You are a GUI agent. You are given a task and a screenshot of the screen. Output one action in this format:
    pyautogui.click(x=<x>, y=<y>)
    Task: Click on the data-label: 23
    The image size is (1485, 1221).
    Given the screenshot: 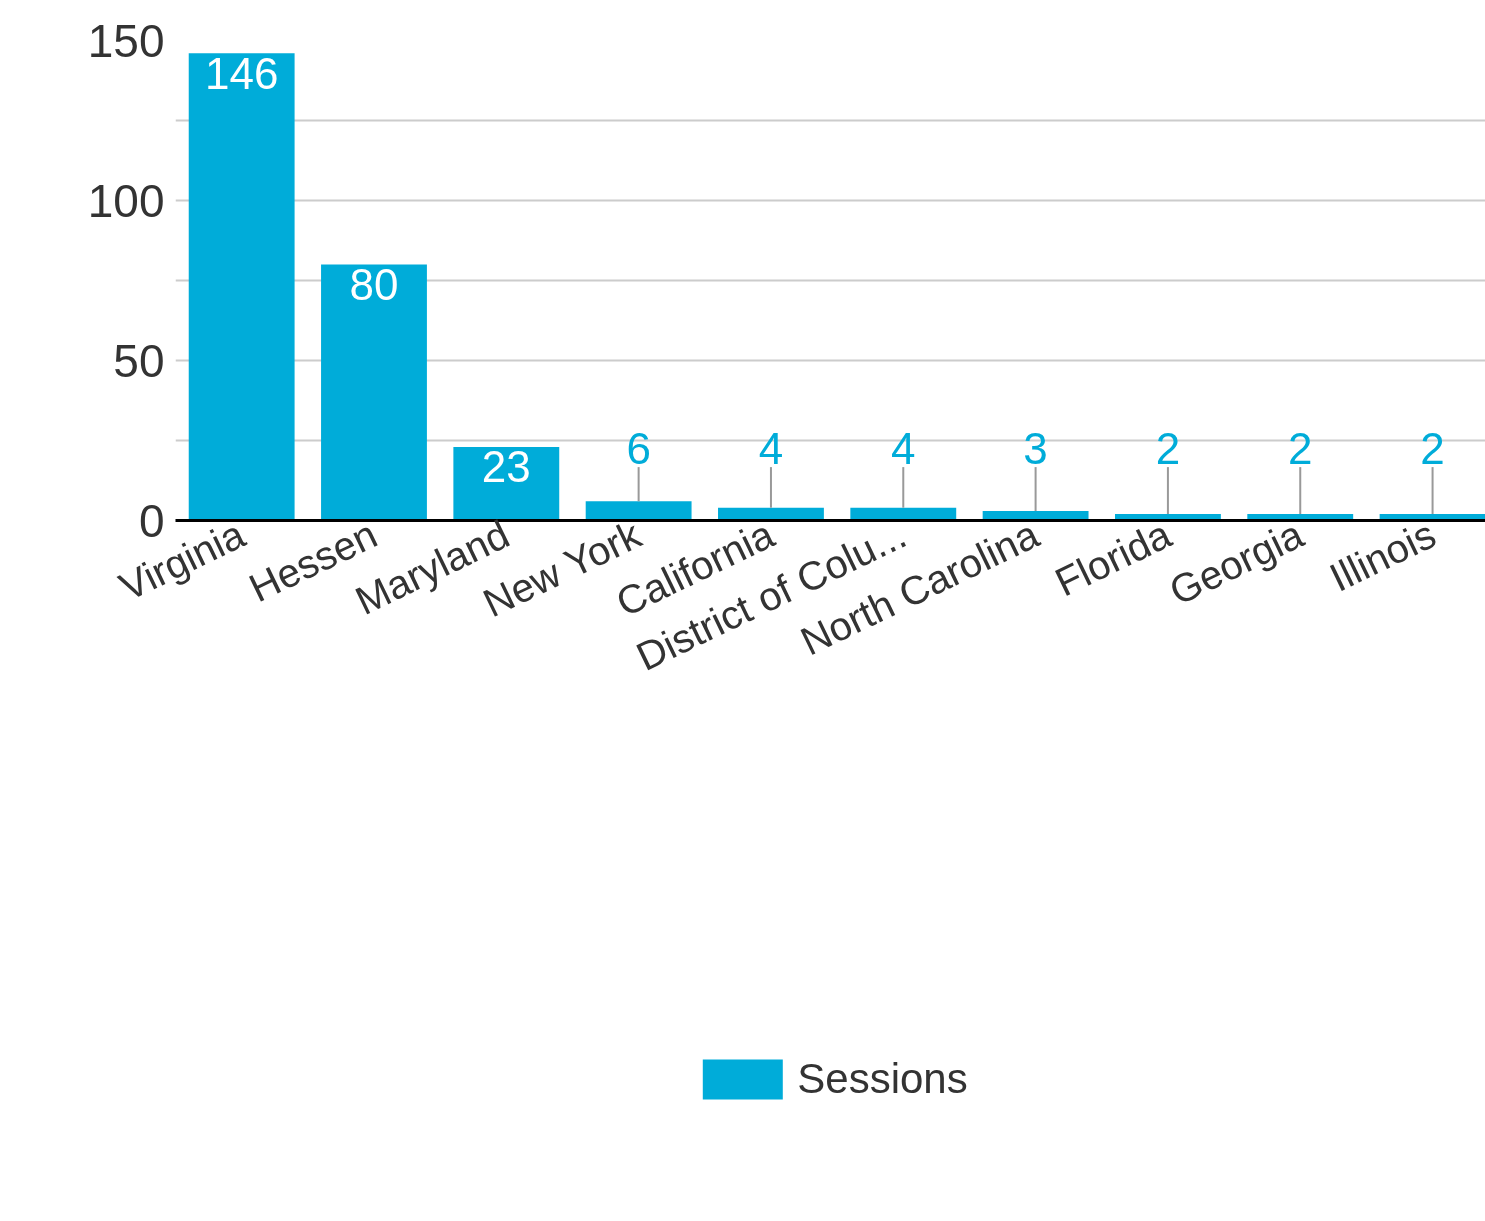 What is the action you would take?
    pyautogui.click(x=506, y=467)
    